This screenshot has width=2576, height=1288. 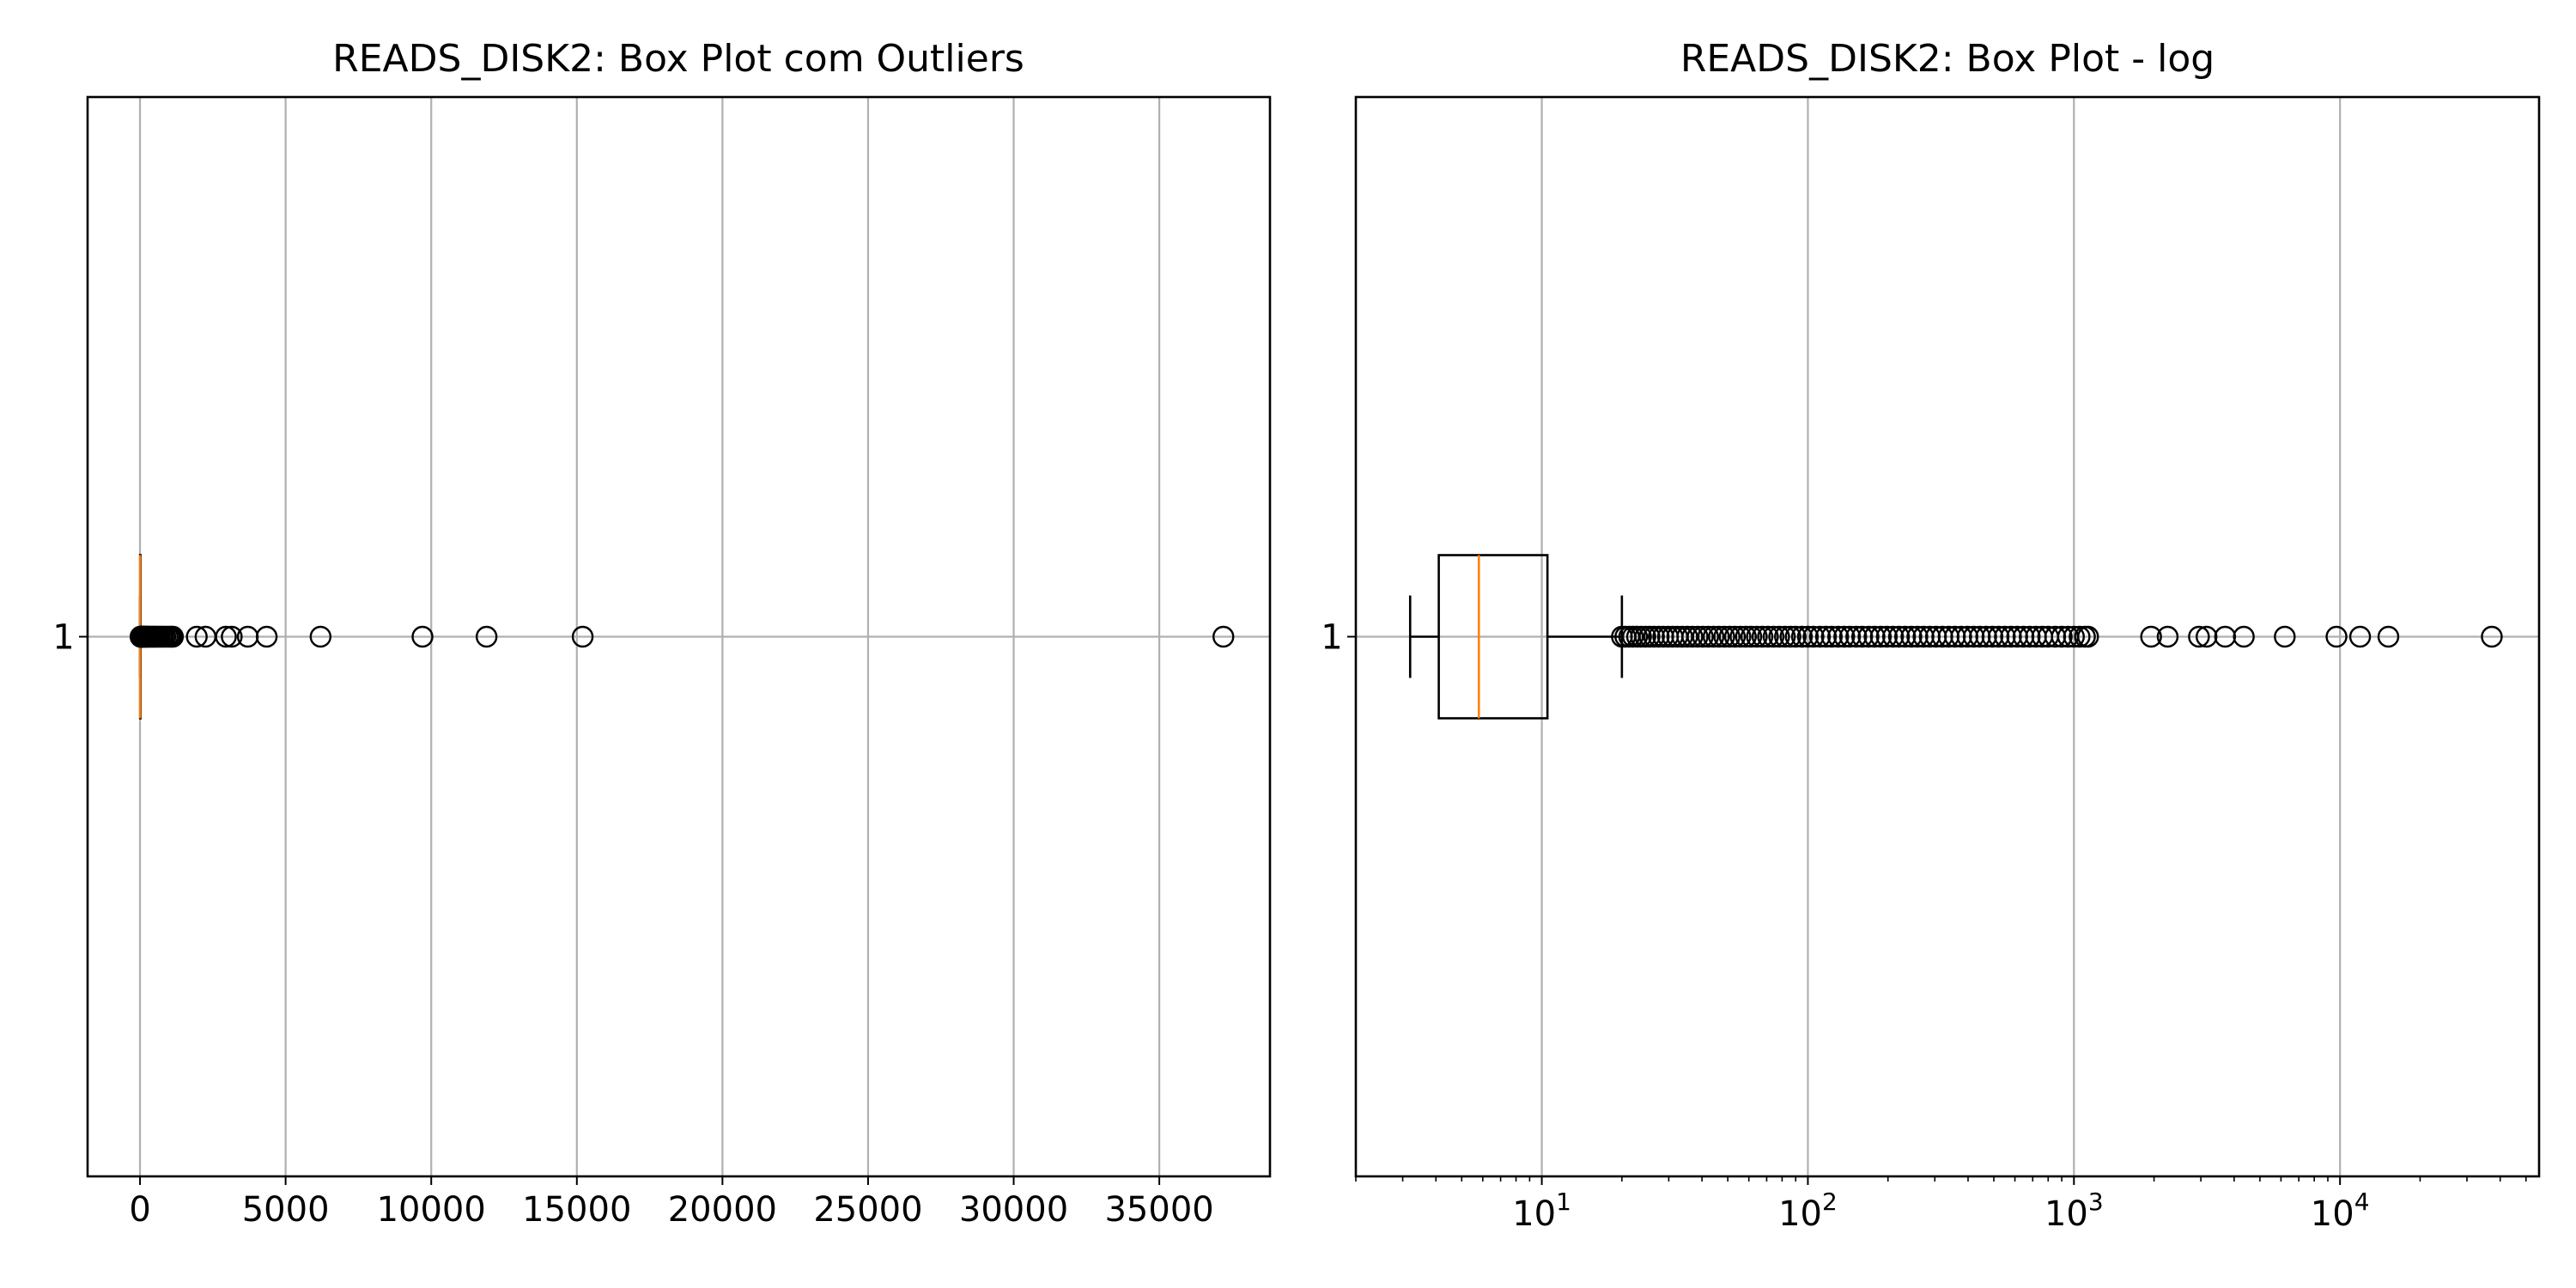 What do you see at coordinates (1331, 638) in the screenshot?
I see `log-y-tick-label: 1` at bounding box center [1331, 638].